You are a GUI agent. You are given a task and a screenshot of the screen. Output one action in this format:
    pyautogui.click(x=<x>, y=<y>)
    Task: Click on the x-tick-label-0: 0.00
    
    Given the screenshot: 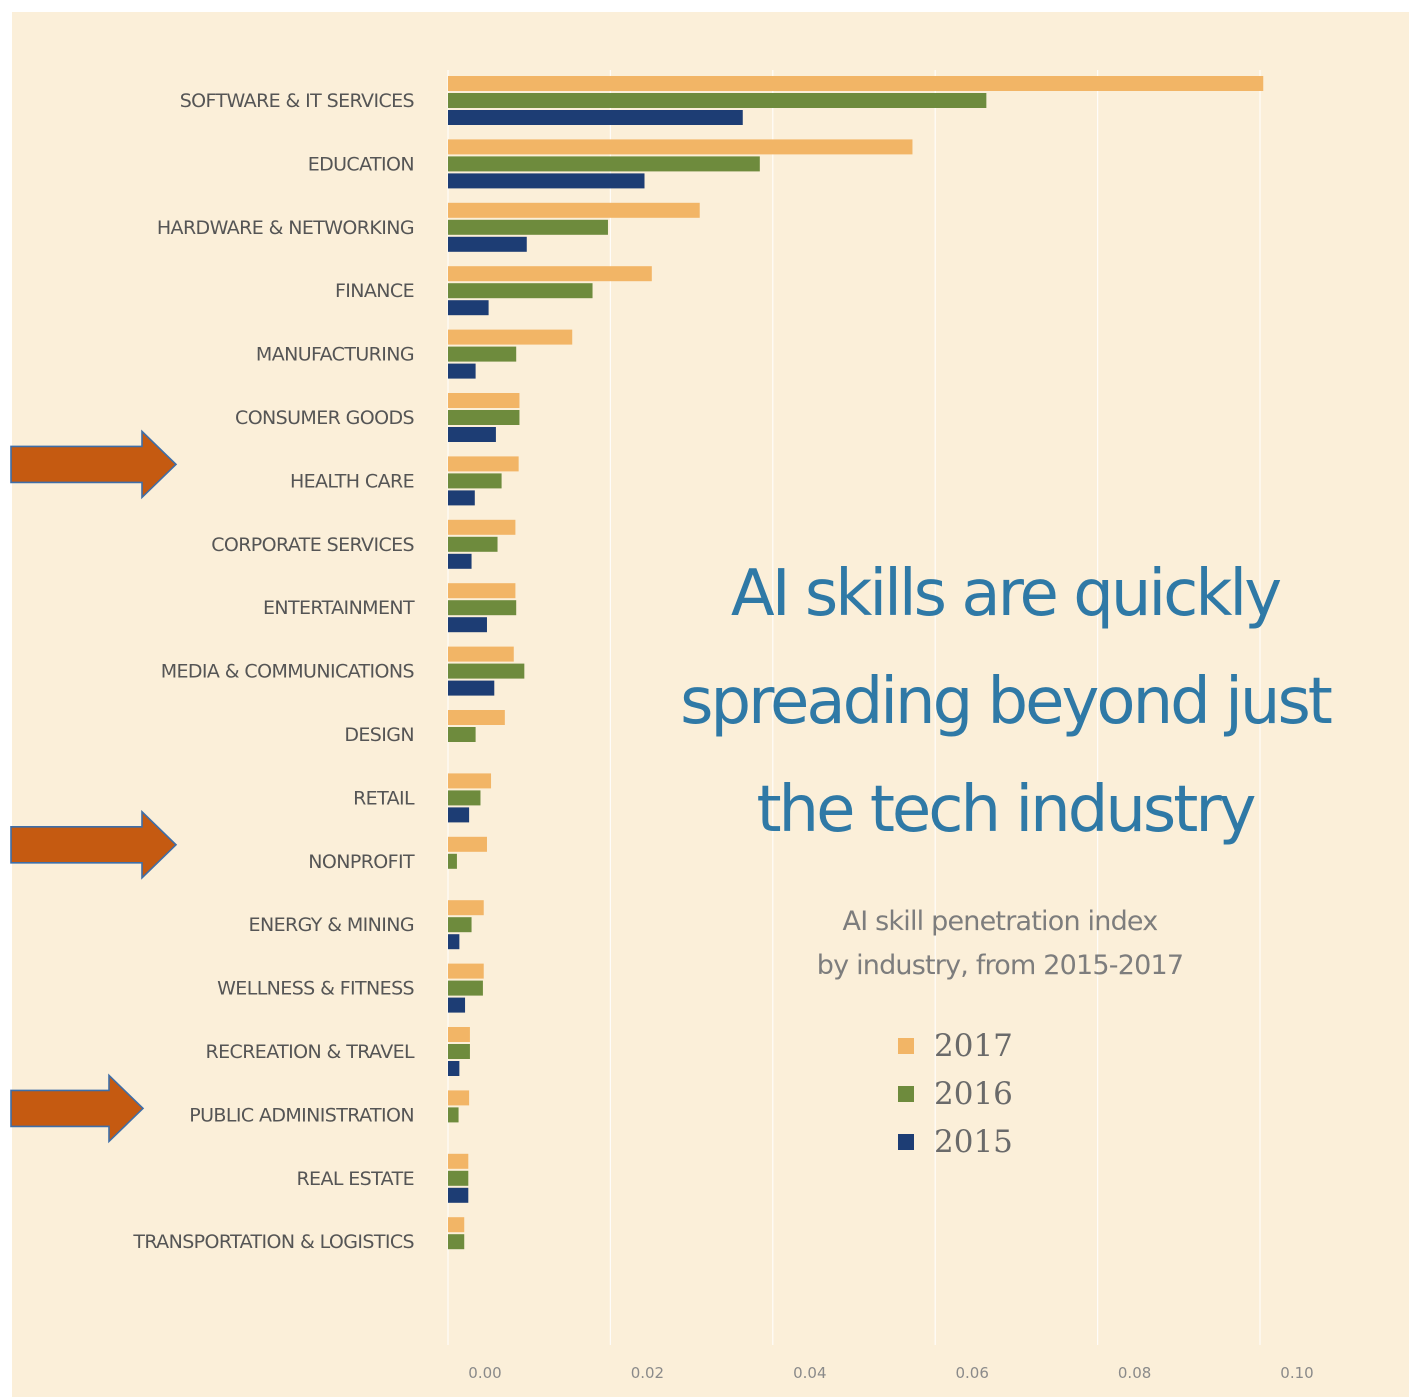 What is the action you would take?
    pyautogui.click(x=484, y=1373)
    